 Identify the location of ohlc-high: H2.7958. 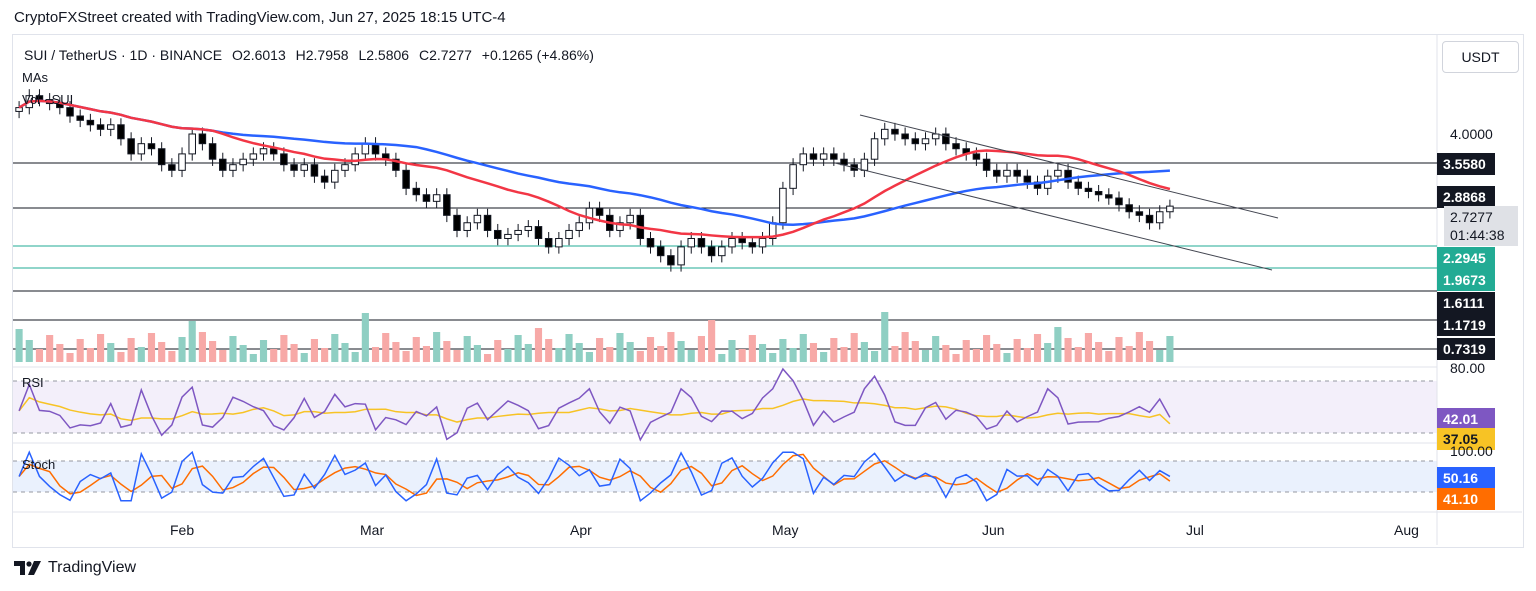
(322, 55).